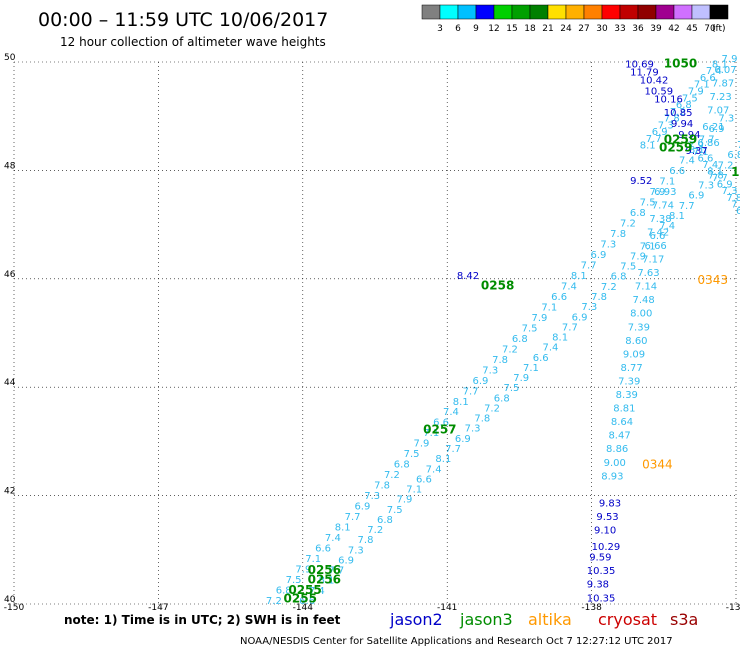 This screenshot has width=740, height=654. Describe the element at coordinates (624, 409) in the screenshot. I see `data-point-label: 8.81` at that location.